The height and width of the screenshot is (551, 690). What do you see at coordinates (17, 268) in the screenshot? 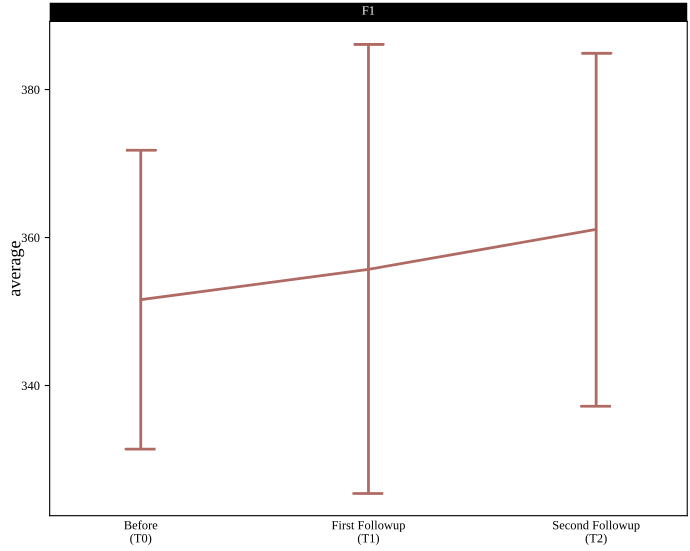
I see `y-axis-title: average` at bounding box center [17, 268].